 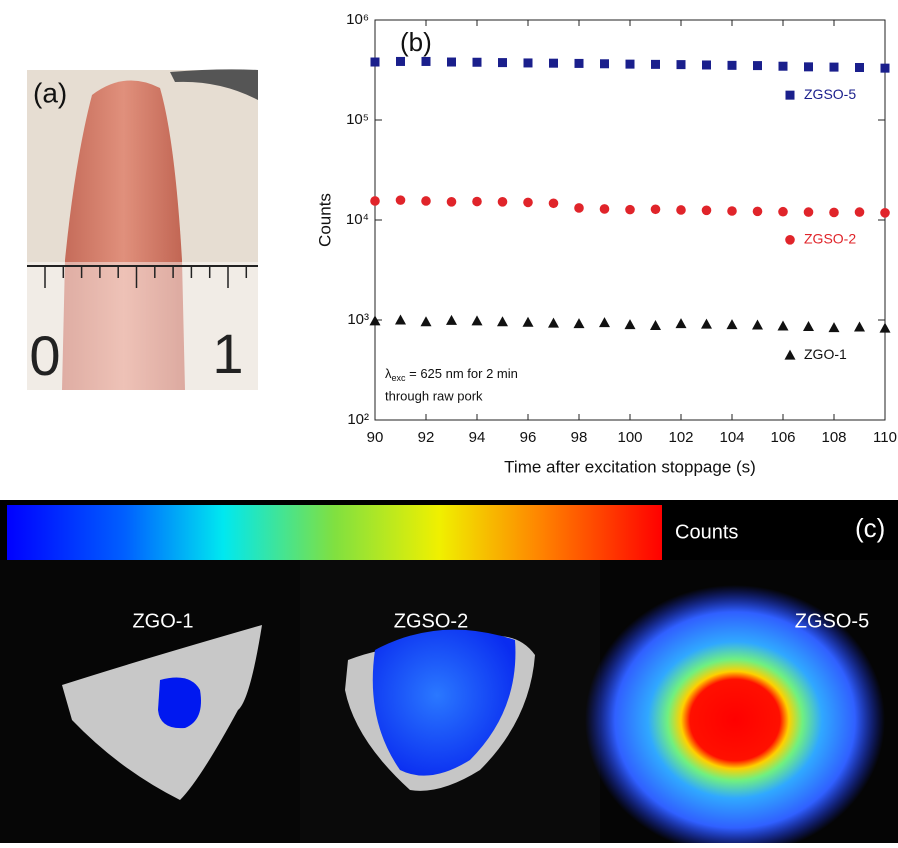 What do you see at coordinates (629, 437) in the screenshot?
I see `x-tick-label: 100` at bounding box center [629, 437].